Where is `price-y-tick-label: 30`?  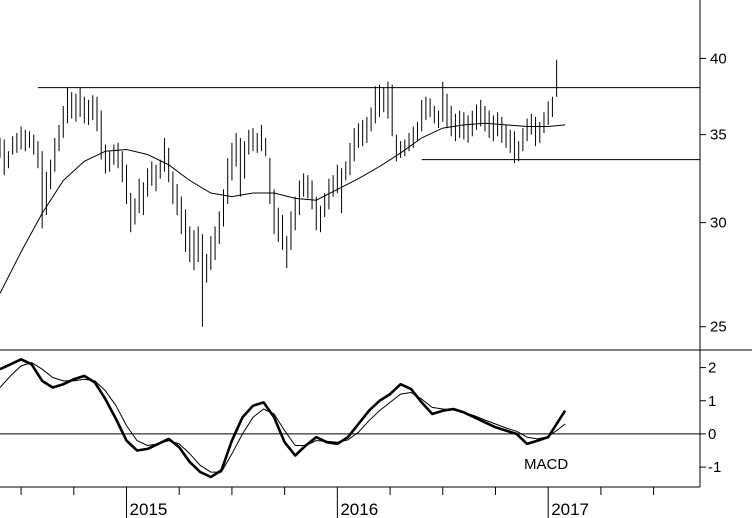
price-y-tick-label: 30 is located at coordinates (718, 223).